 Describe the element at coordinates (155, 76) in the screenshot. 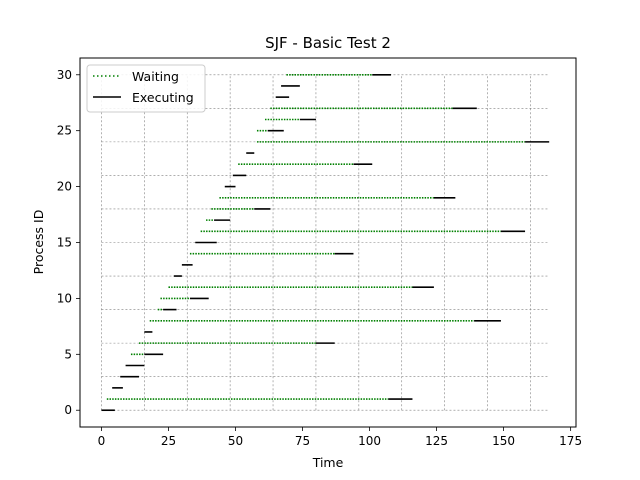

I see `legend-waiting-label: Waiting` at that location.